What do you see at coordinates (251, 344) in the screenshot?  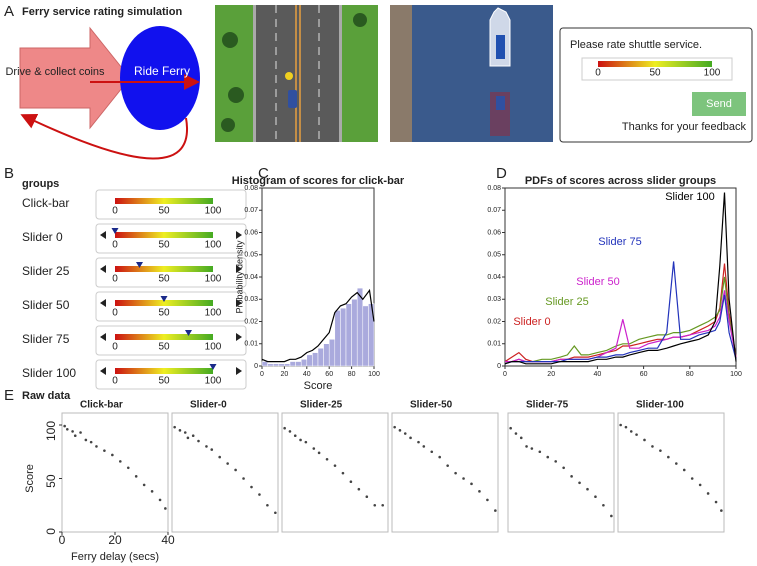 I see `y-tick-label: 0.01` at bounding box center [251, 344].